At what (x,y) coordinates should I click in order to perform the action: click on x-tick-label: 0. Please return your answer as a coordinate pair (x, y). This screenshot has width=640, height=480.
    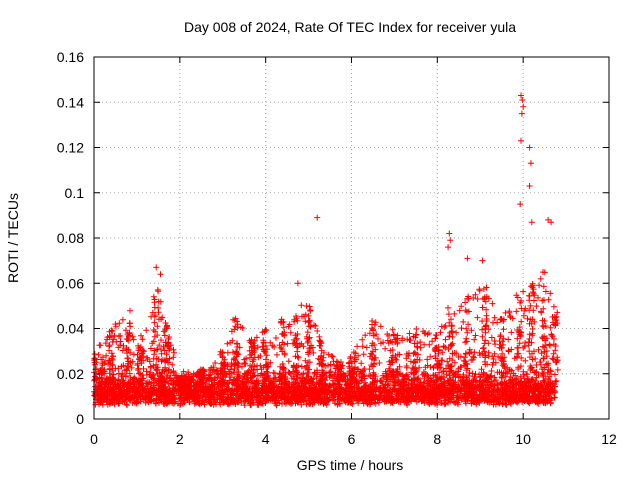
    Looking at the image, I should click on (94, 439).